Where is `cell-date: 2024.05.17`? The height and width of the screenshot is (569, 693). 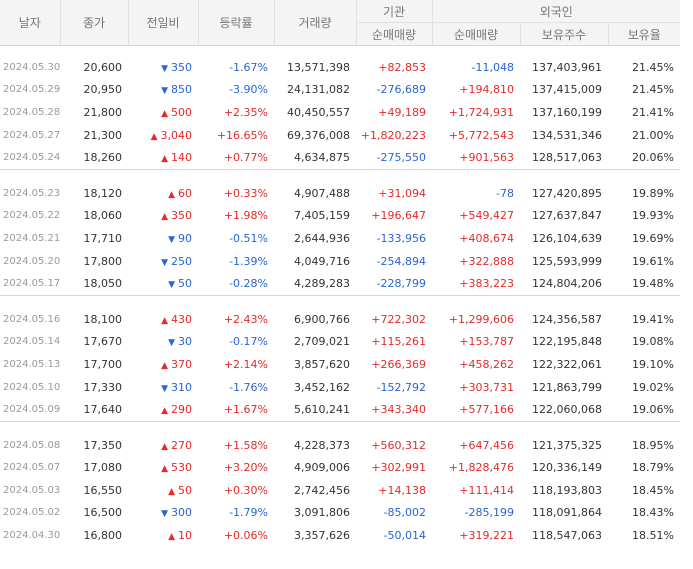 cell-date: 2024.05.17 is located at coordinates (32, 284).